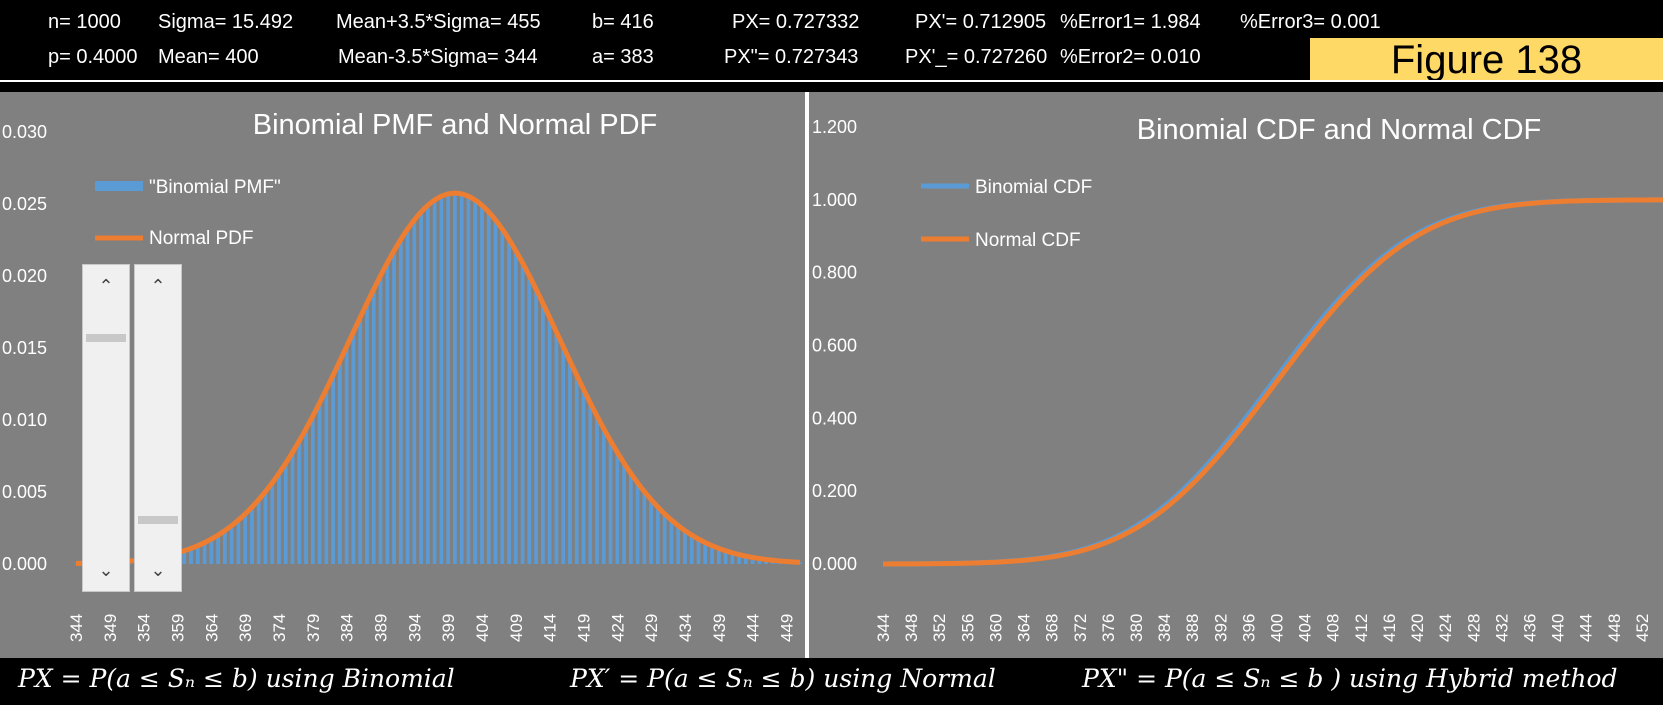 The width and height of the screenshot is (1663, 705). What do you see at coordinates (177, 628) in the screenshot?
I see `x-tick-label: 359` at bounding box center [177, 628].